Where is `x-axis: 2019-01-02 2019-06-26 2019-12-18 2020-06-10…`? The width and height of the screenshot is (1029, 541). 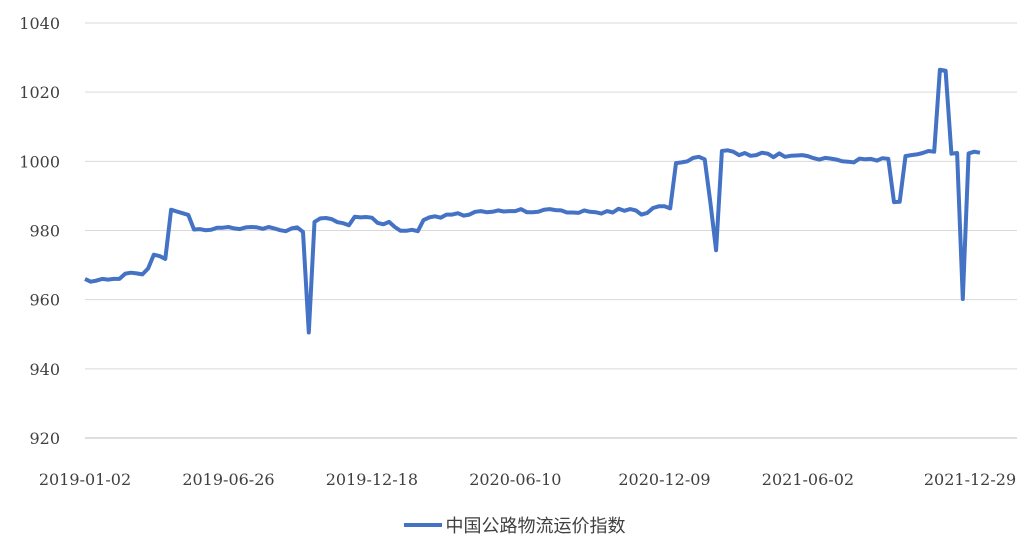 x-axis: 2019-01-02 2019-06-26 2019-12-18 2020-06-10… is located at coordinates (527, 479).